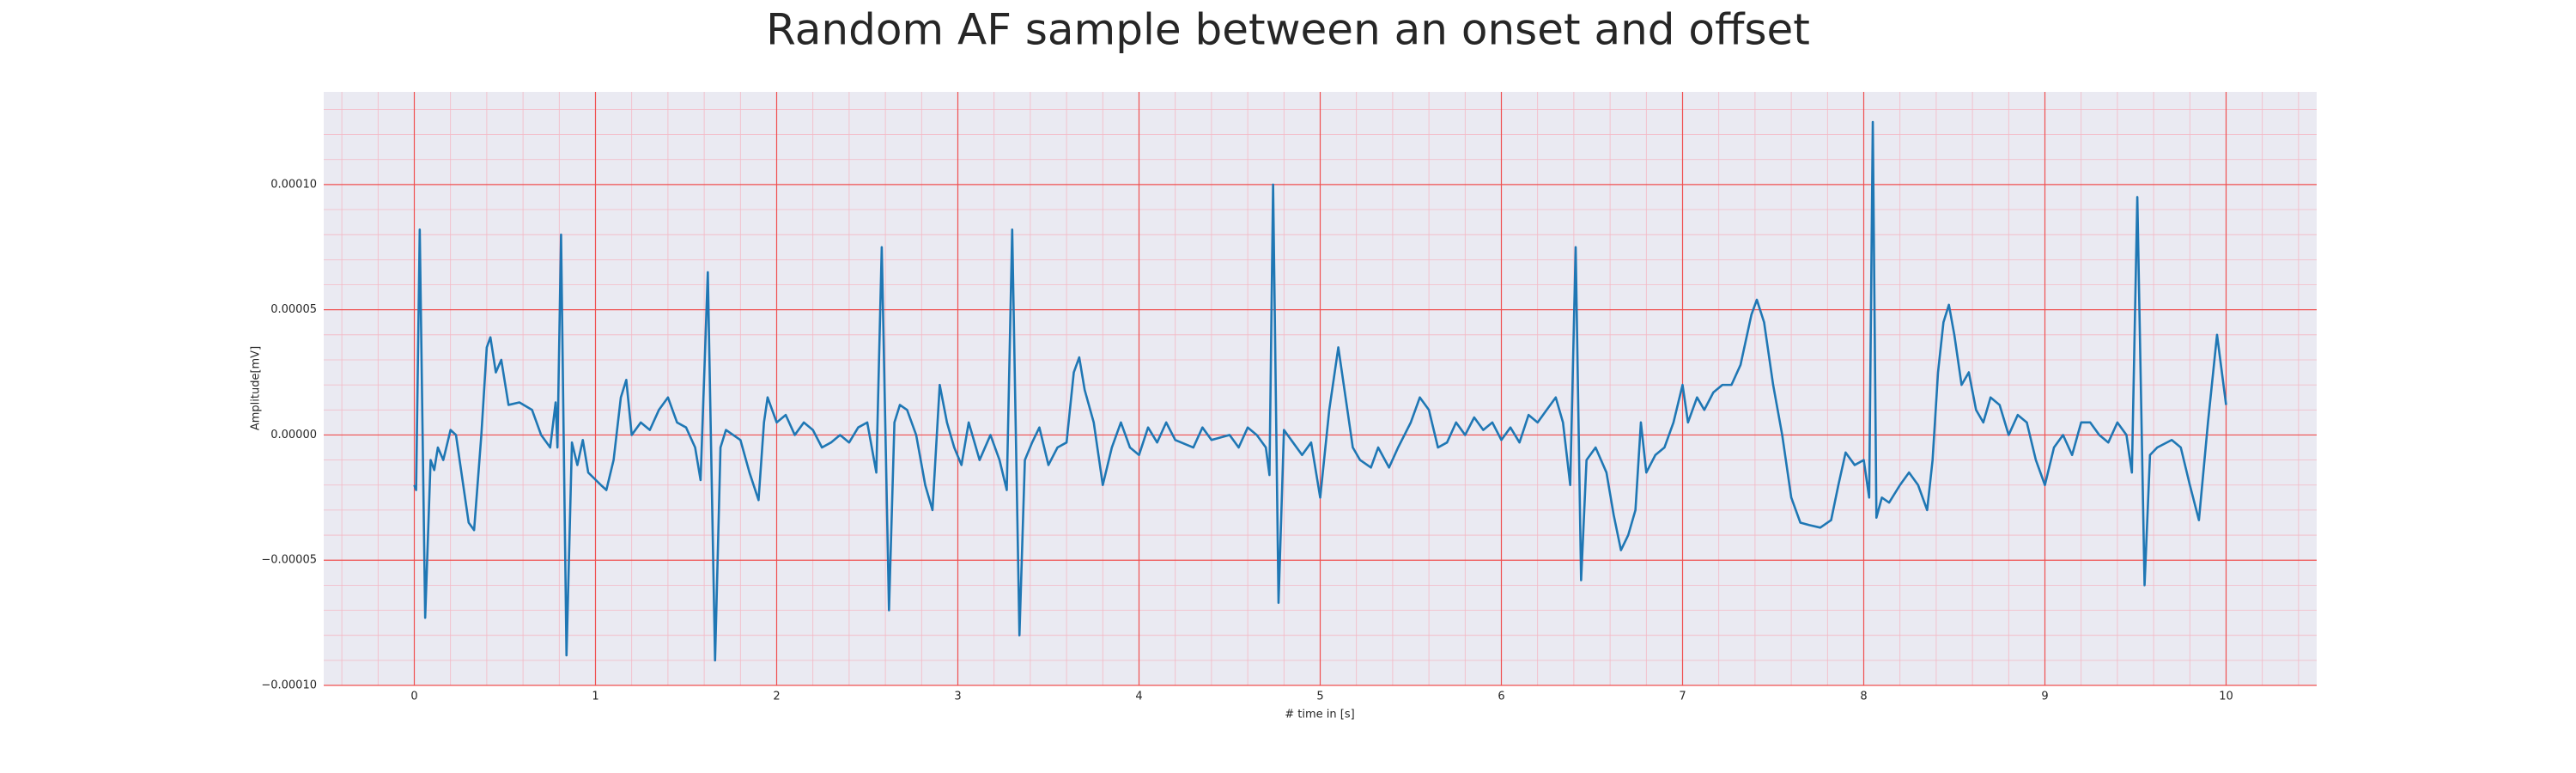 This screenshot has height=773, width=2576. Describe the element at coordinates (289, 560) in the screenshot. I see `y-tick-label: −0.00005` at that location.